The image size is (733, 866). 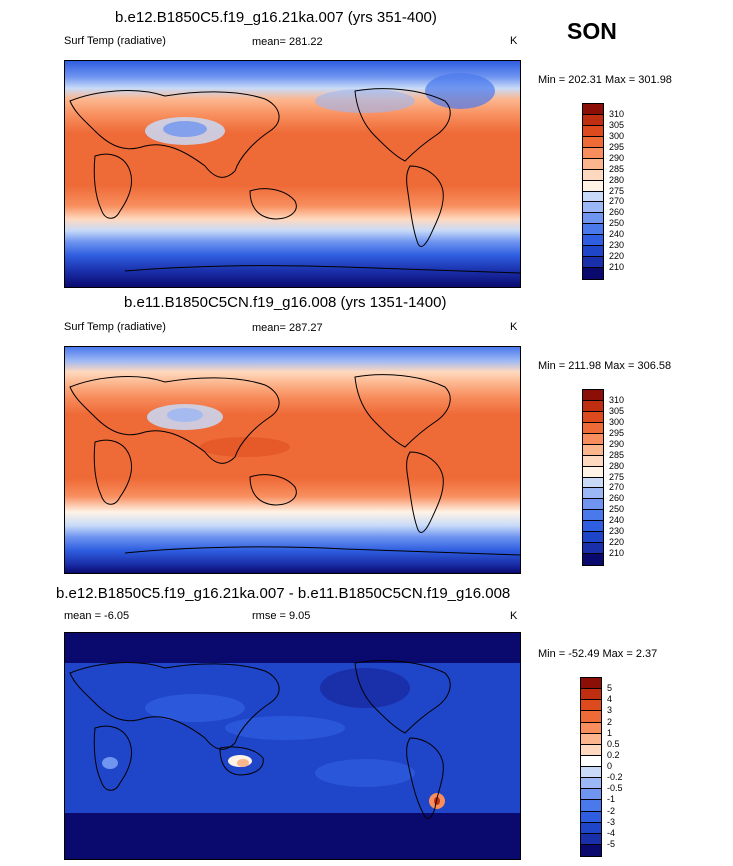 I want to click on colorbar-tick-label: 2, so click(x=610, y=721).